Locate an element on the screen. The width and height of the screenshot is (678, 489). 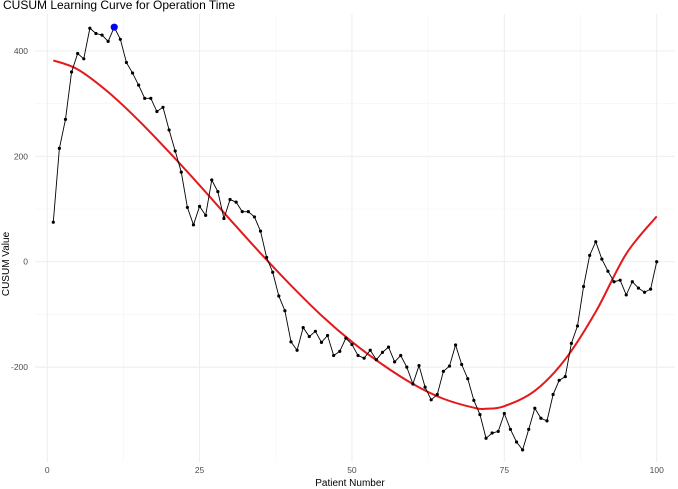
x-tick-label: 50 is located at coordinates (352, 470).